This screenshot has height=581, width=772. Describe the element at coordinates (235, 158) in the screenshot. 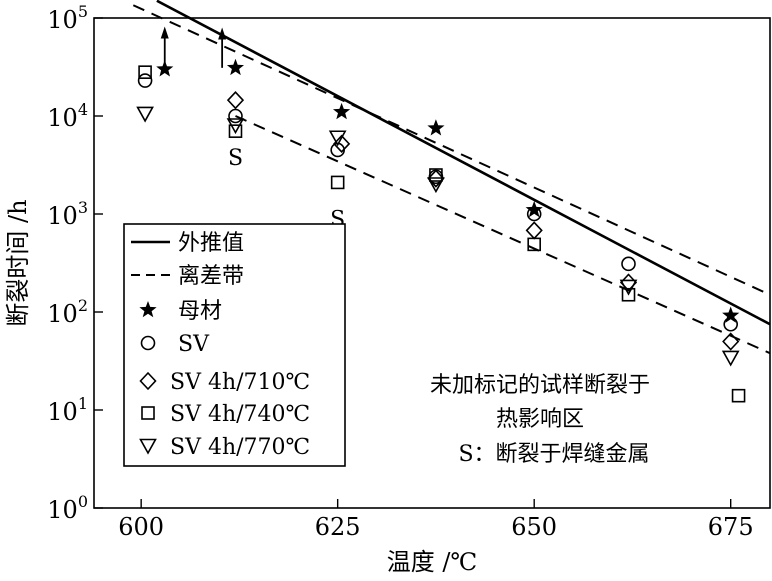

I see `point-label-s: S` at that location.